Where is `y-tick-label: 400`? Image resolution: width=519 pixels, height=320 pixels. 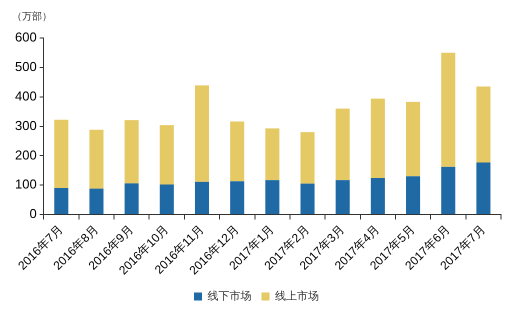
y-tick-label: 400 is located at coordinates (25, 96).